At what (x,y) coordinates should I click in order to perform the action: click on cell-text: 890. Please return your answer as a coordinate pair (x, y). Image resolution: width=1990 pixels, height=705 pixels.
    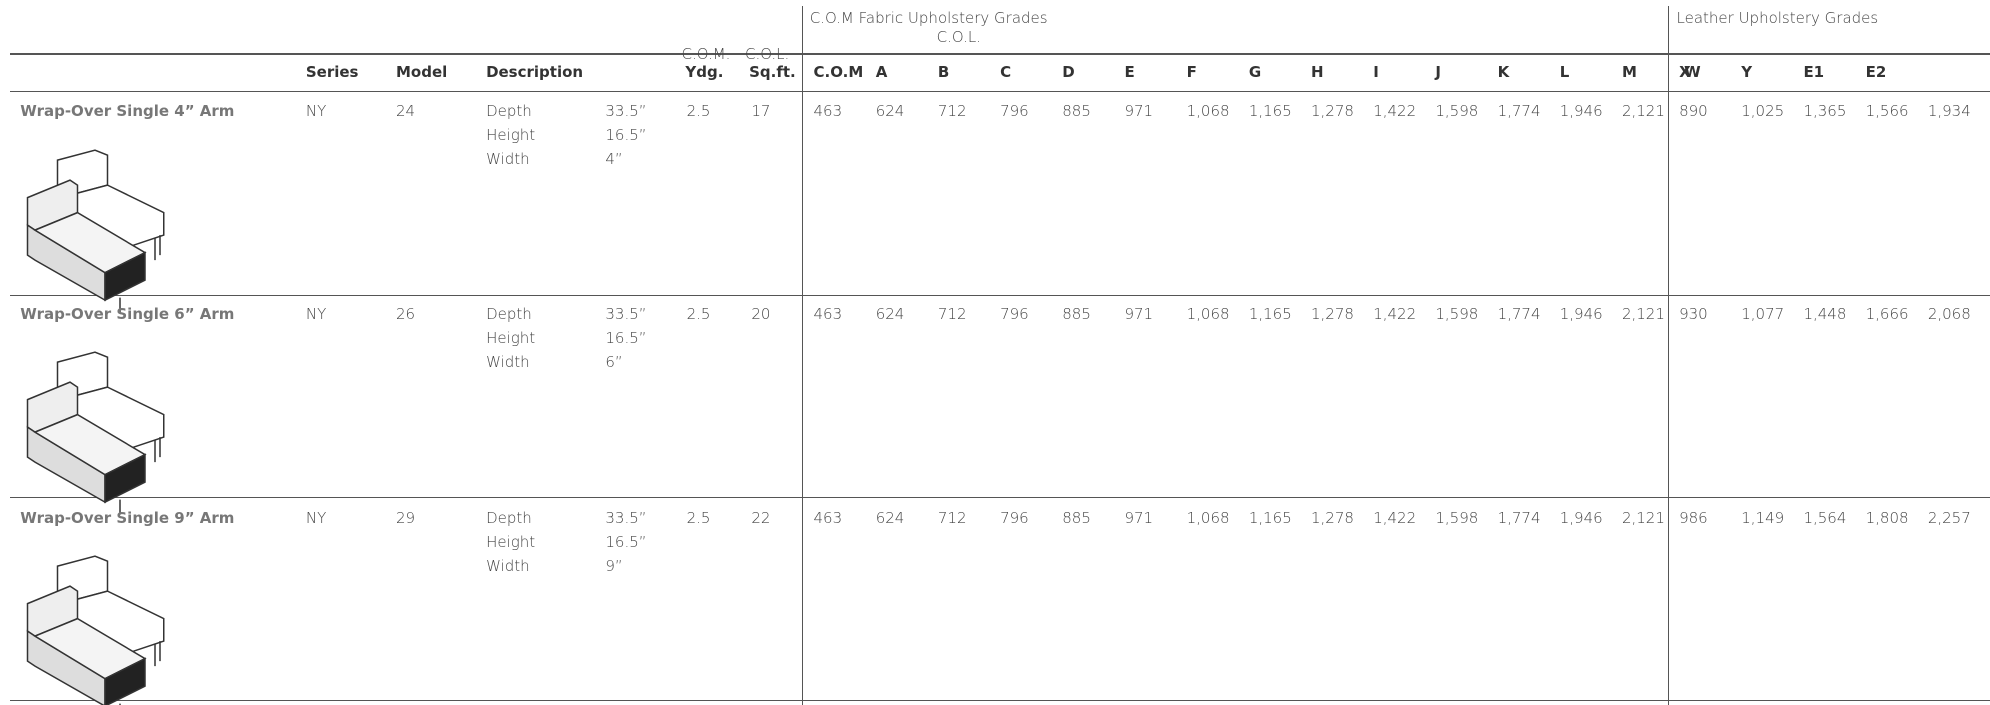
    Looking at the image, I should click on (1693, 111).